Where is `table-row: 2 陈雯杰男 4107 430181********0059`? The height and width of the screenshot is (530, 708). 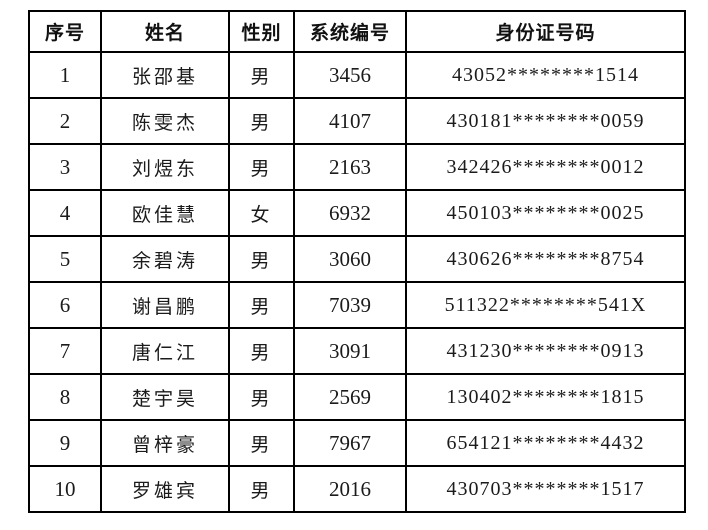 table-row: 2 陈雯杰男 4107 430181********0059 is located at coordinates (357, 121).